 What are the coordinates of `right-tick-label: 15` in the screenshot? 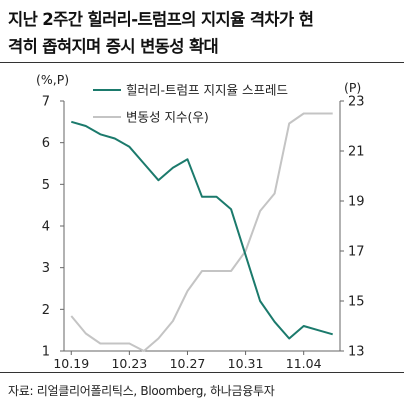 It's located at (356, 302).